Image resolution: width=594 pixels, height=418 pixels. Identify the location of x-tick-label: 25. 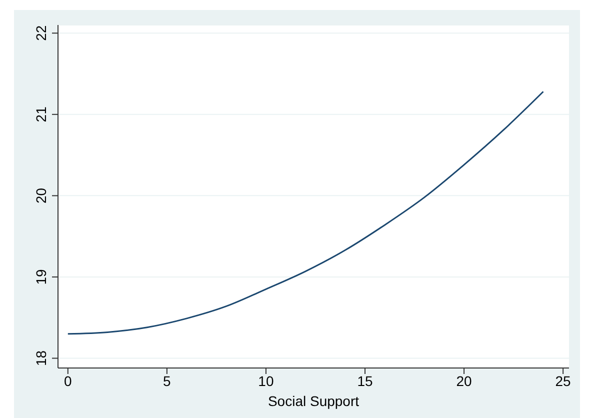
(563, 380).